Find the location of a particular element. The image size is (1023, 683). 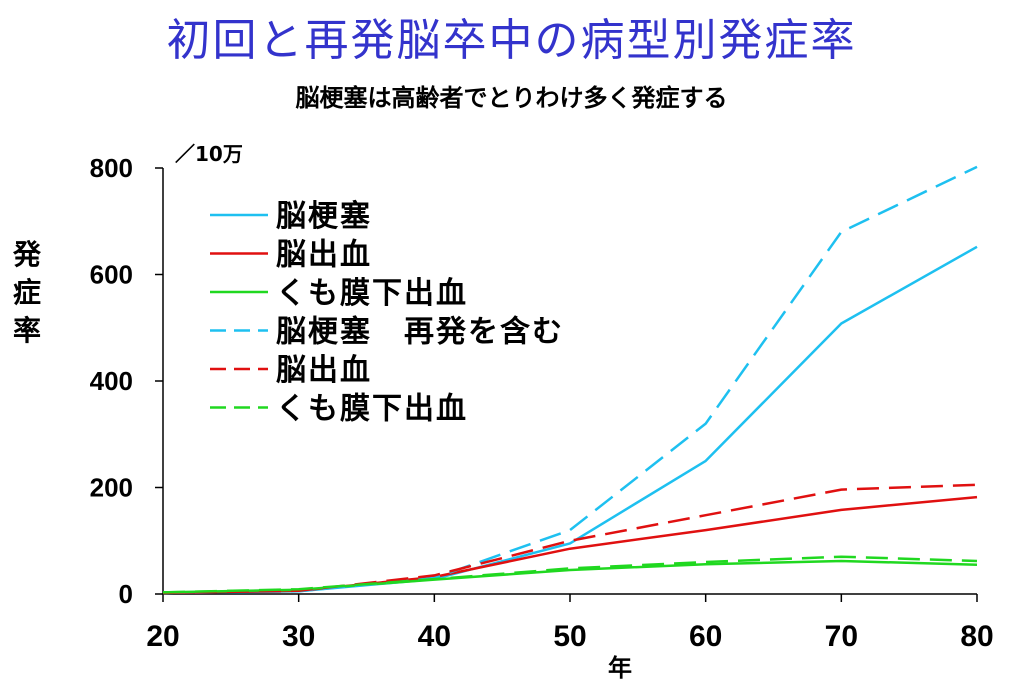

legend-label-2: 脳出血 is located at coordinates (324, 255).